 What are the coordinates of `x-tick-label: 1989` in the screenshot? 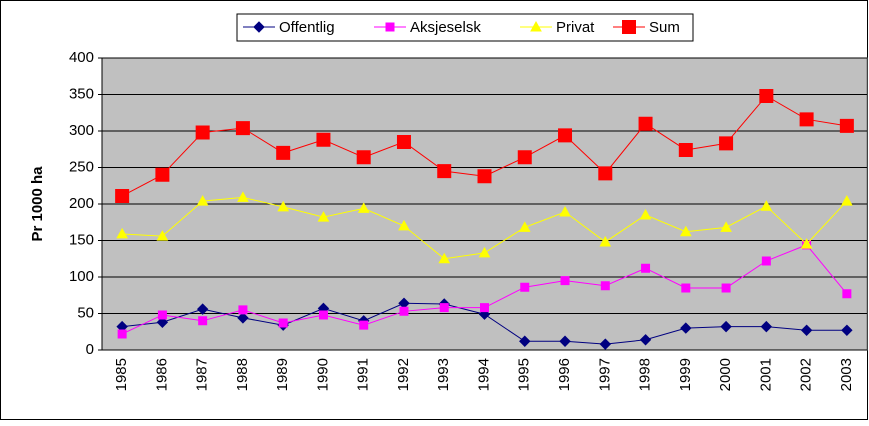 It's located at (282, 374).